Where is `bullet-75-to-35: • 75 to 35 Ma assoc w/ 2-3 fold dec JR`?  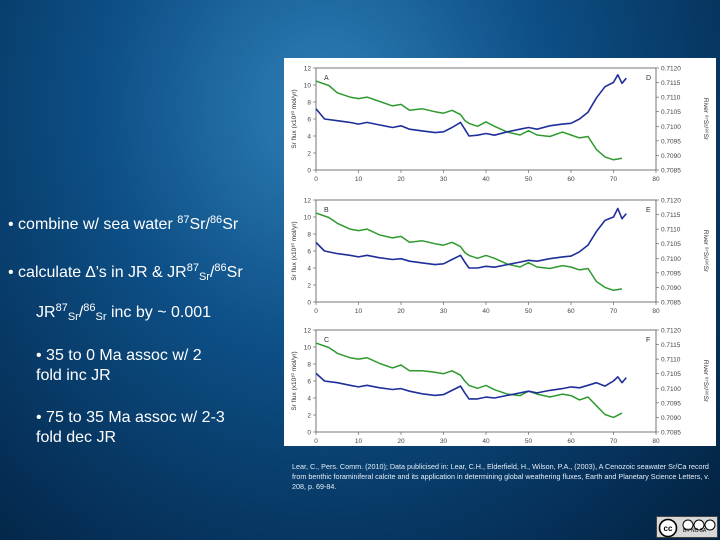
bullet-75-to-35: • 75 to 35 Ma assoc w/ 2-3 fold dec JR is located at coordinates (130, 428).